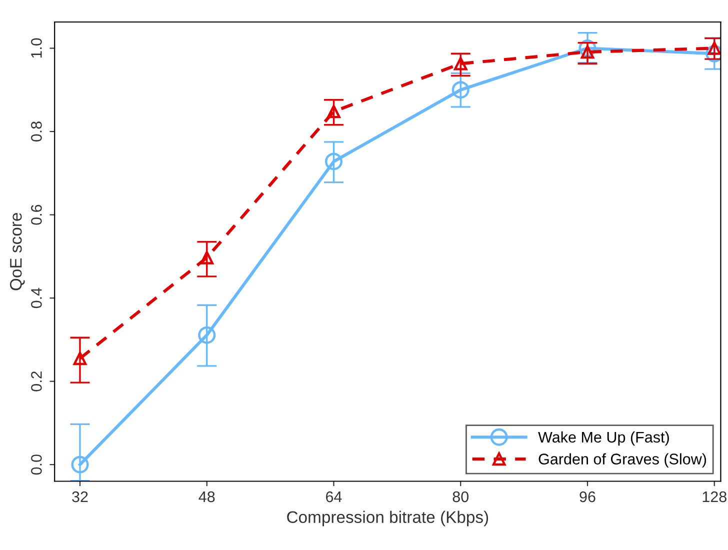 The width and height of the screenshot is (728, 550). I want to click on x-tick-label: 80, so click(460, 496).